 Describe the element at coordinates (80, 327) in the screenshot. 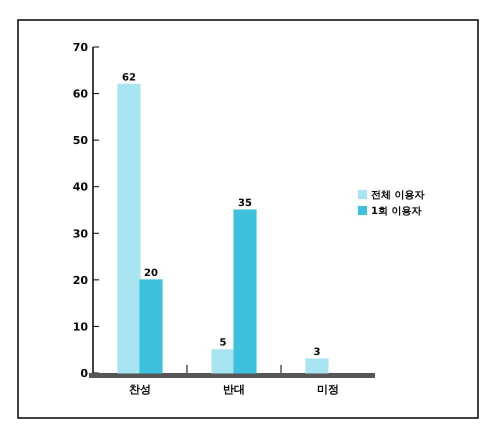

I see `y-tick-label: 10` at that location.